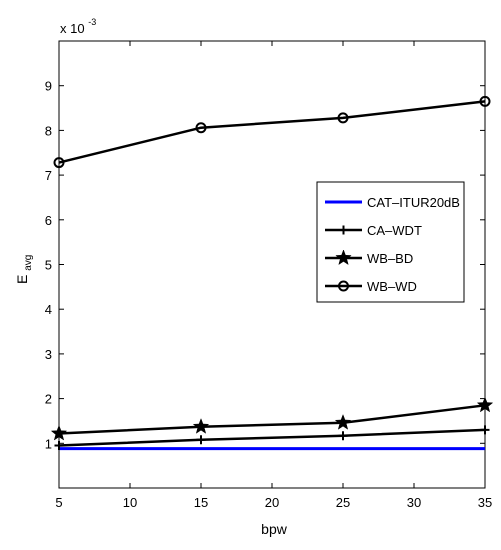 Image resolution: width=501 pixels, height=550 pixels. I want to click on x-tick-label: 35, so click(485, 502).